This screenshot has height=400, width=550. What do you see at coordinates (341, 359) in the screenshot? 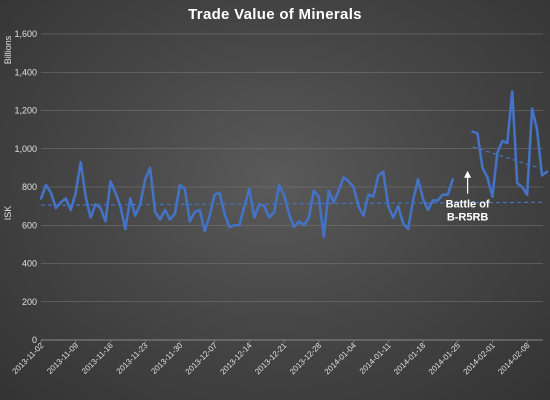
I see `x-tick-label: 2014-01-04` at bounding box center [341, 359].